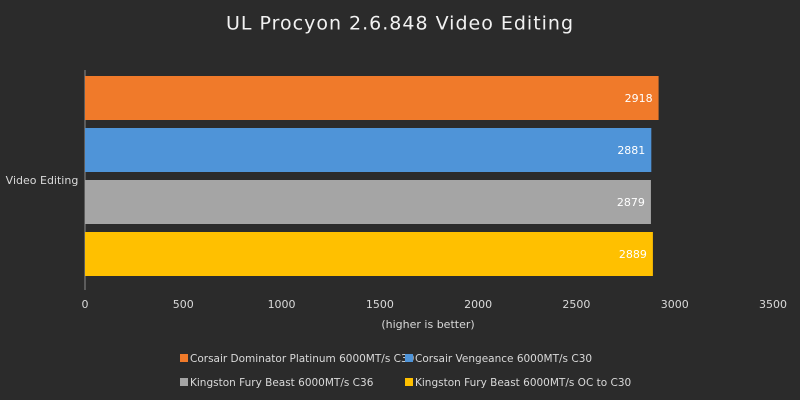 This screenshot has height=400, width=800. What do you see at coordinates (302, 359) in the screenshot?
I see `legend-label: Corsair Dominator Platinum 6000MT/s C30` at bounding box center [302, 359].